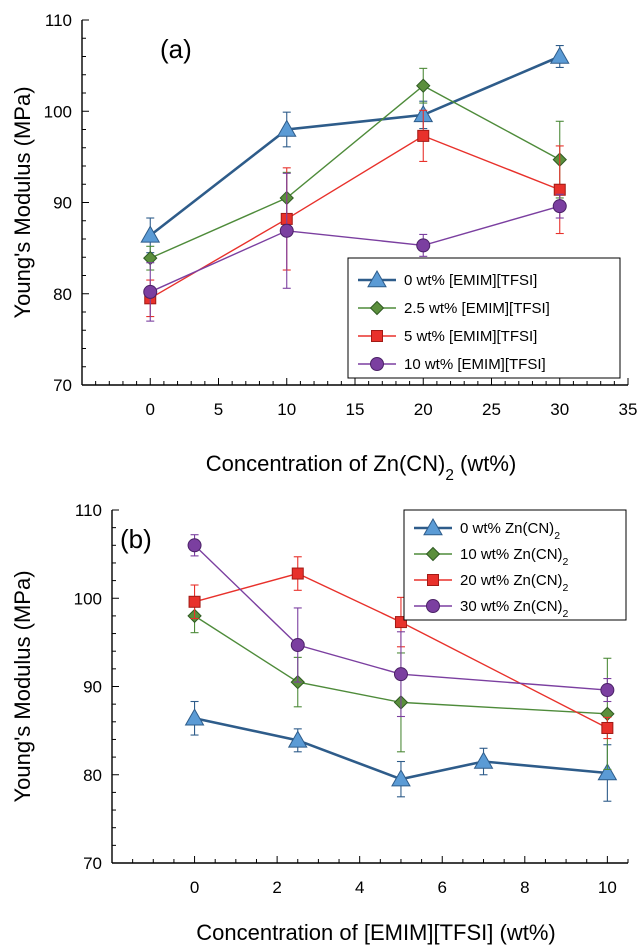  I want to click on panel-label: (b), so click(136, 539).